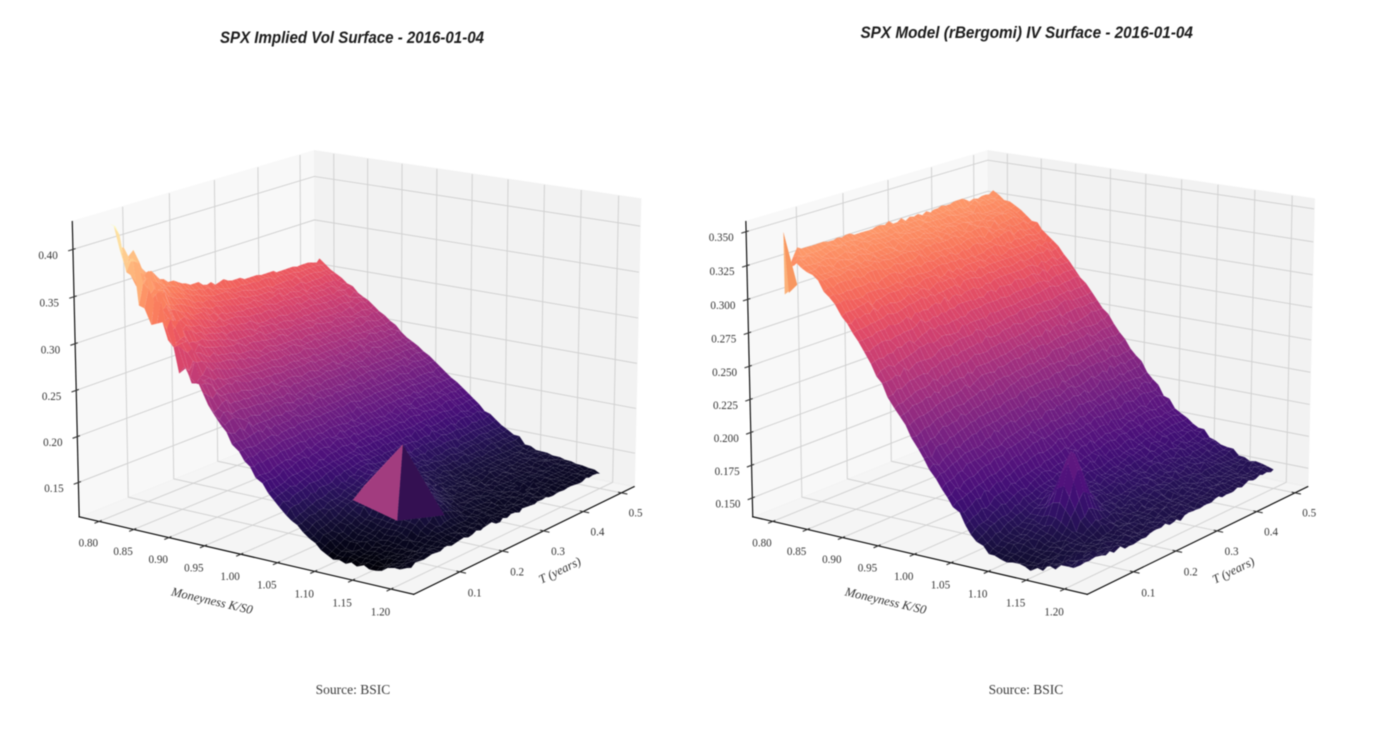 This screenshot has width=1382, height=734. What do you see at coordinates (721, 238) in the screenshot?
I see `svg-text: 0.350` at bounding box center [721, 238].